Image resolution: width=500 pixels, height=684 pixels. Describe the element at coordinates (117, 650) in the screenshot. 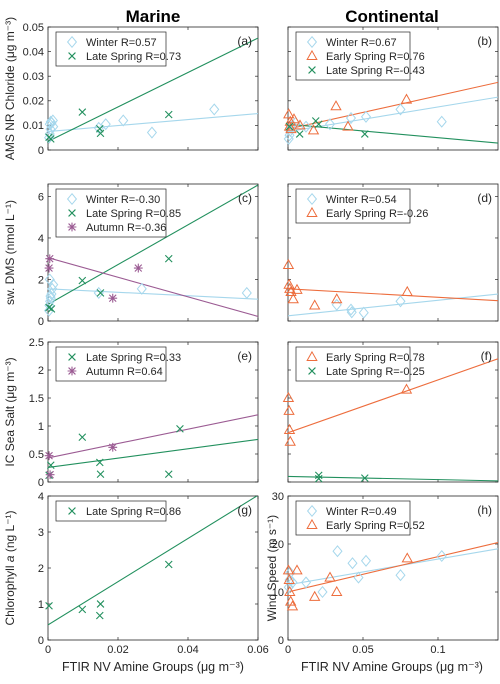

I see `x-tick-label: 0.02` at that location.